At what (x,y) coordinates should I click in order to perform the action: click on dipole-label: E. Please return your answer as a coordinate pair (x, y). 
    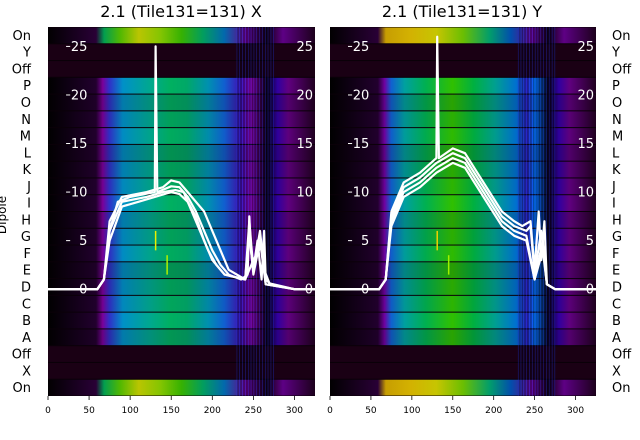
    Looking at the image, I should click on (27, 271).